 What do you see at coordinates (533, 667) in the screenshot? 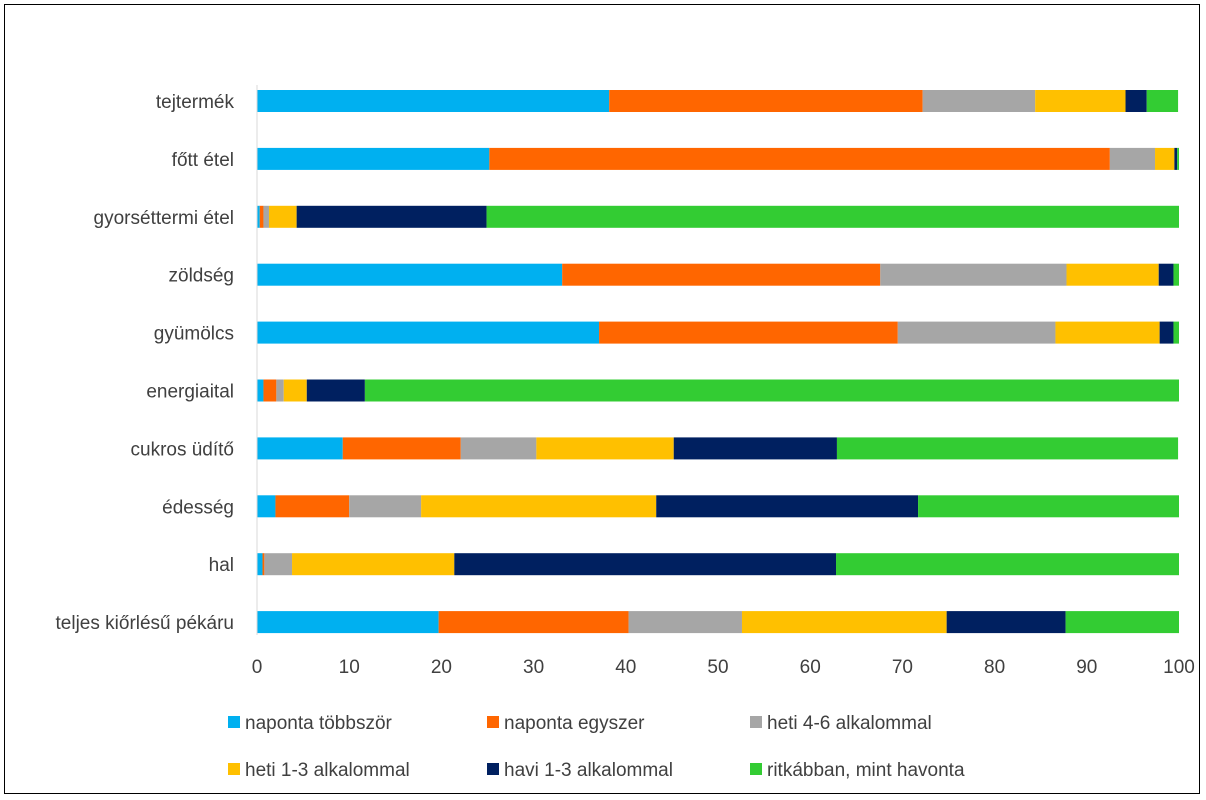
I see `x-tick-label: 30` at bounding box center [533, 667].